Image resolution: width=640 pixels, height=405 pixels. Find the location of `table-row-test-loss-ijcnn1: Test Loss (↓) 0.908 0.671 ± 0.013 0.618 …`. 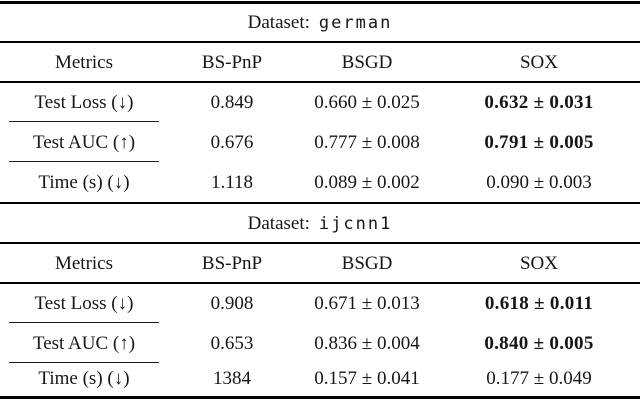

table-row-test-loss-ijcnn1: Test Loss (↓) 0.908 0.671 ± 0.013 0.618 … is located at coordinates (320, 304).